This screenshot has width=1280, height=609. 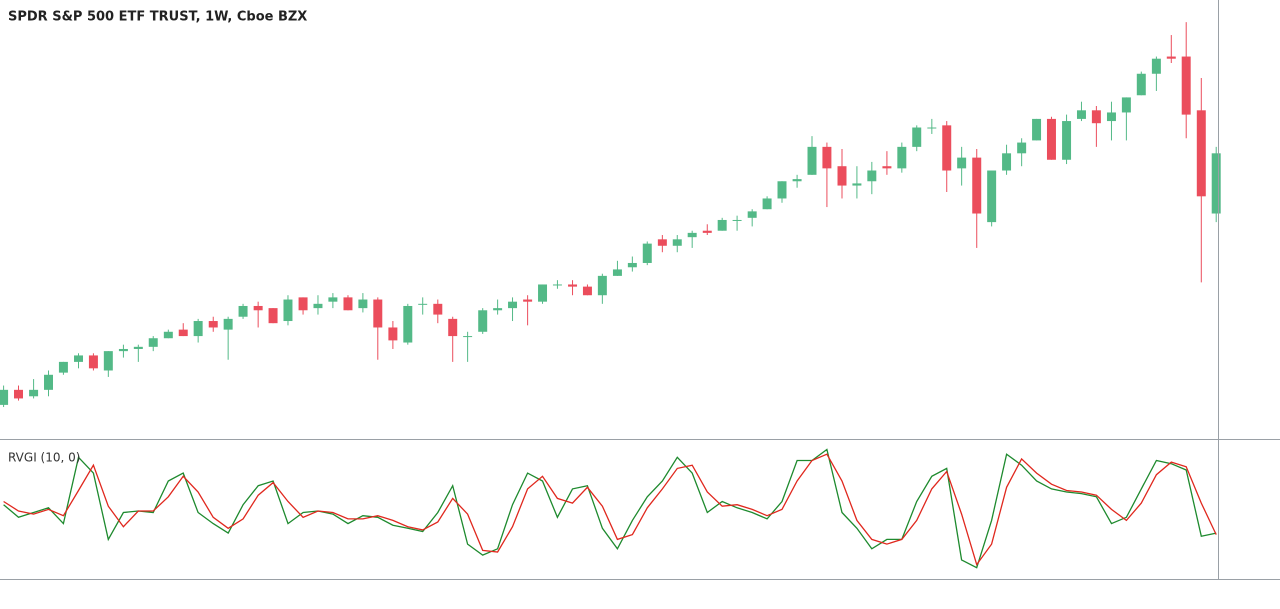 What do you see at coordinates (157, 17) in the screenshot?
I see `chart-title: SPDR S&P 500 ETF TRUST, 1W, Cboe BZX` at bounding box center [157, 17].